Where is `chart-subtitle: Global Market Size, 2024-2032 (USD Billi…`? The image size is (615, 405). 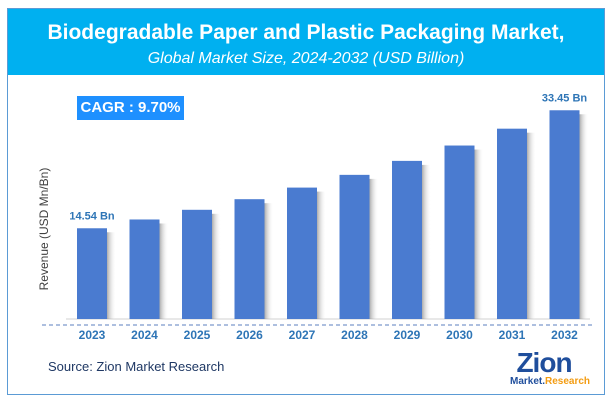 chart-subtitle: Global Market Size, 2024-2032 (USD Billi… is located at coordinates (306, 58).